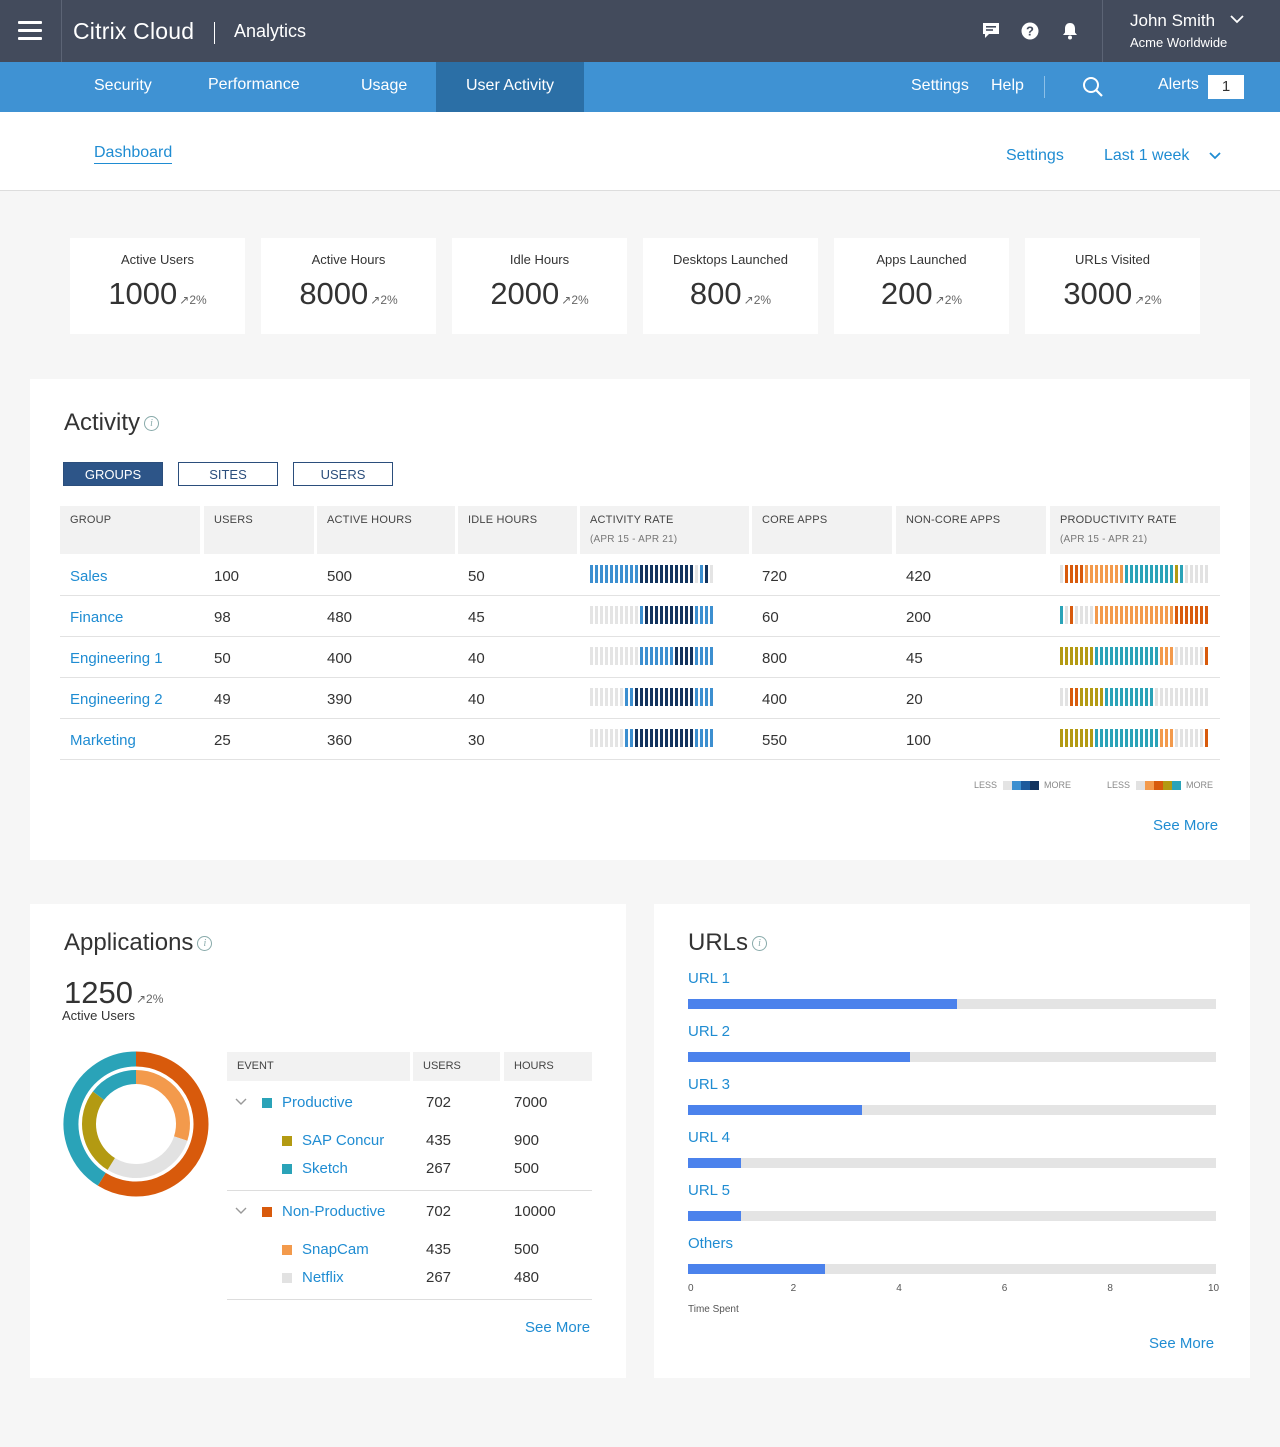  I want to click on url-link: URL 2, so click(709, 1031).